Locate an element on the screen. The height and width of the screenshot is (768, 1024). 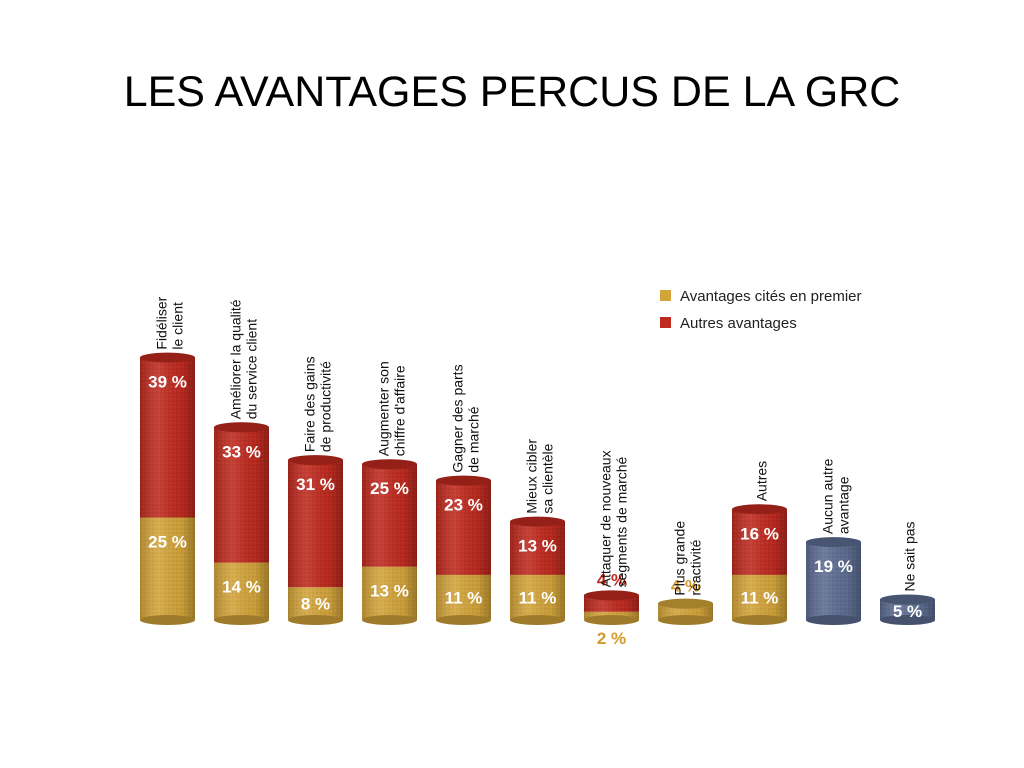
value-label: 2 % is located at coordinates (611, 638).